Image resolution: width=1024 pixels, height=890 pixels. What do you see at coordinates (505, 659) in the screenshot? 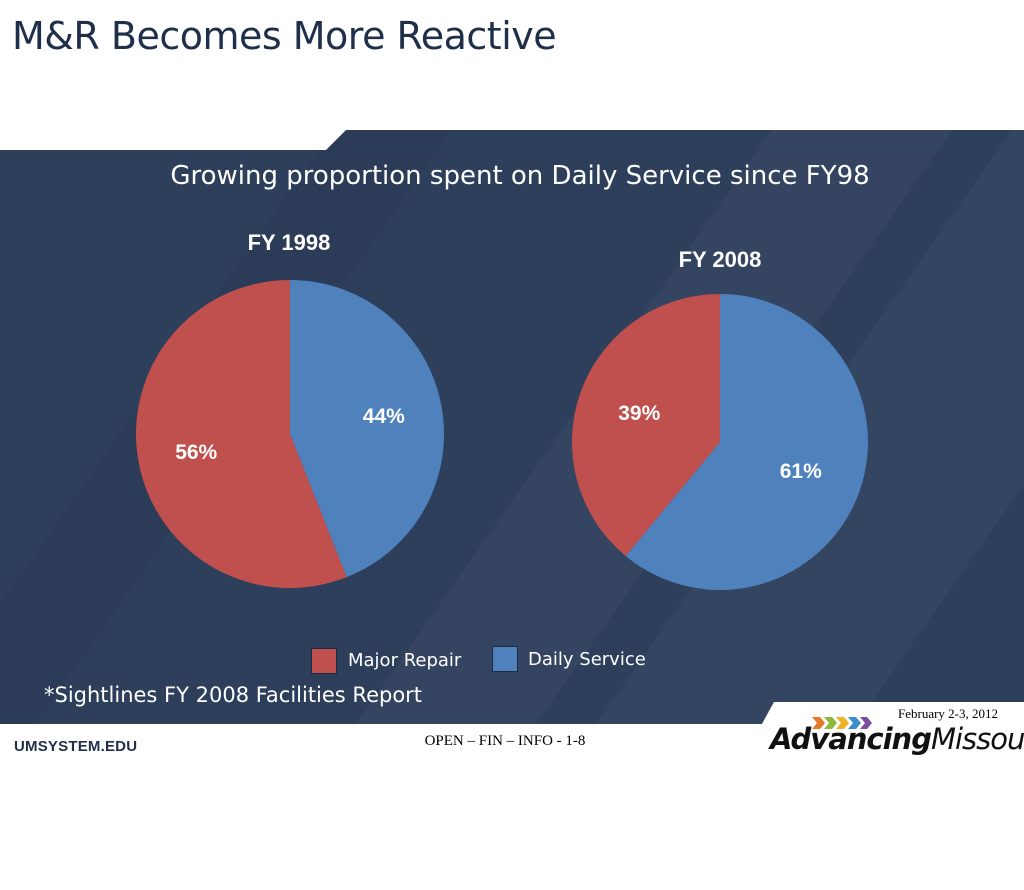
I see `legend-swatch-daily-service` at bounding box center [505, 659].